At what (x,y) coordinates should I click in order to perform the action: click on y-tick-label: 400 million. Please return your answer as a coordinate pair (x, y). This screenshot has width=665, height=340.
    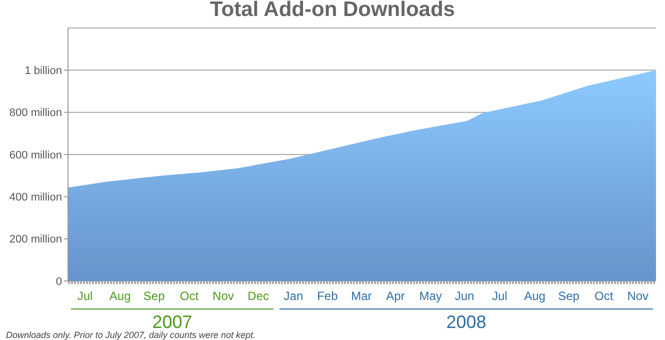
    Looking at the image, I should click on (35, 198).